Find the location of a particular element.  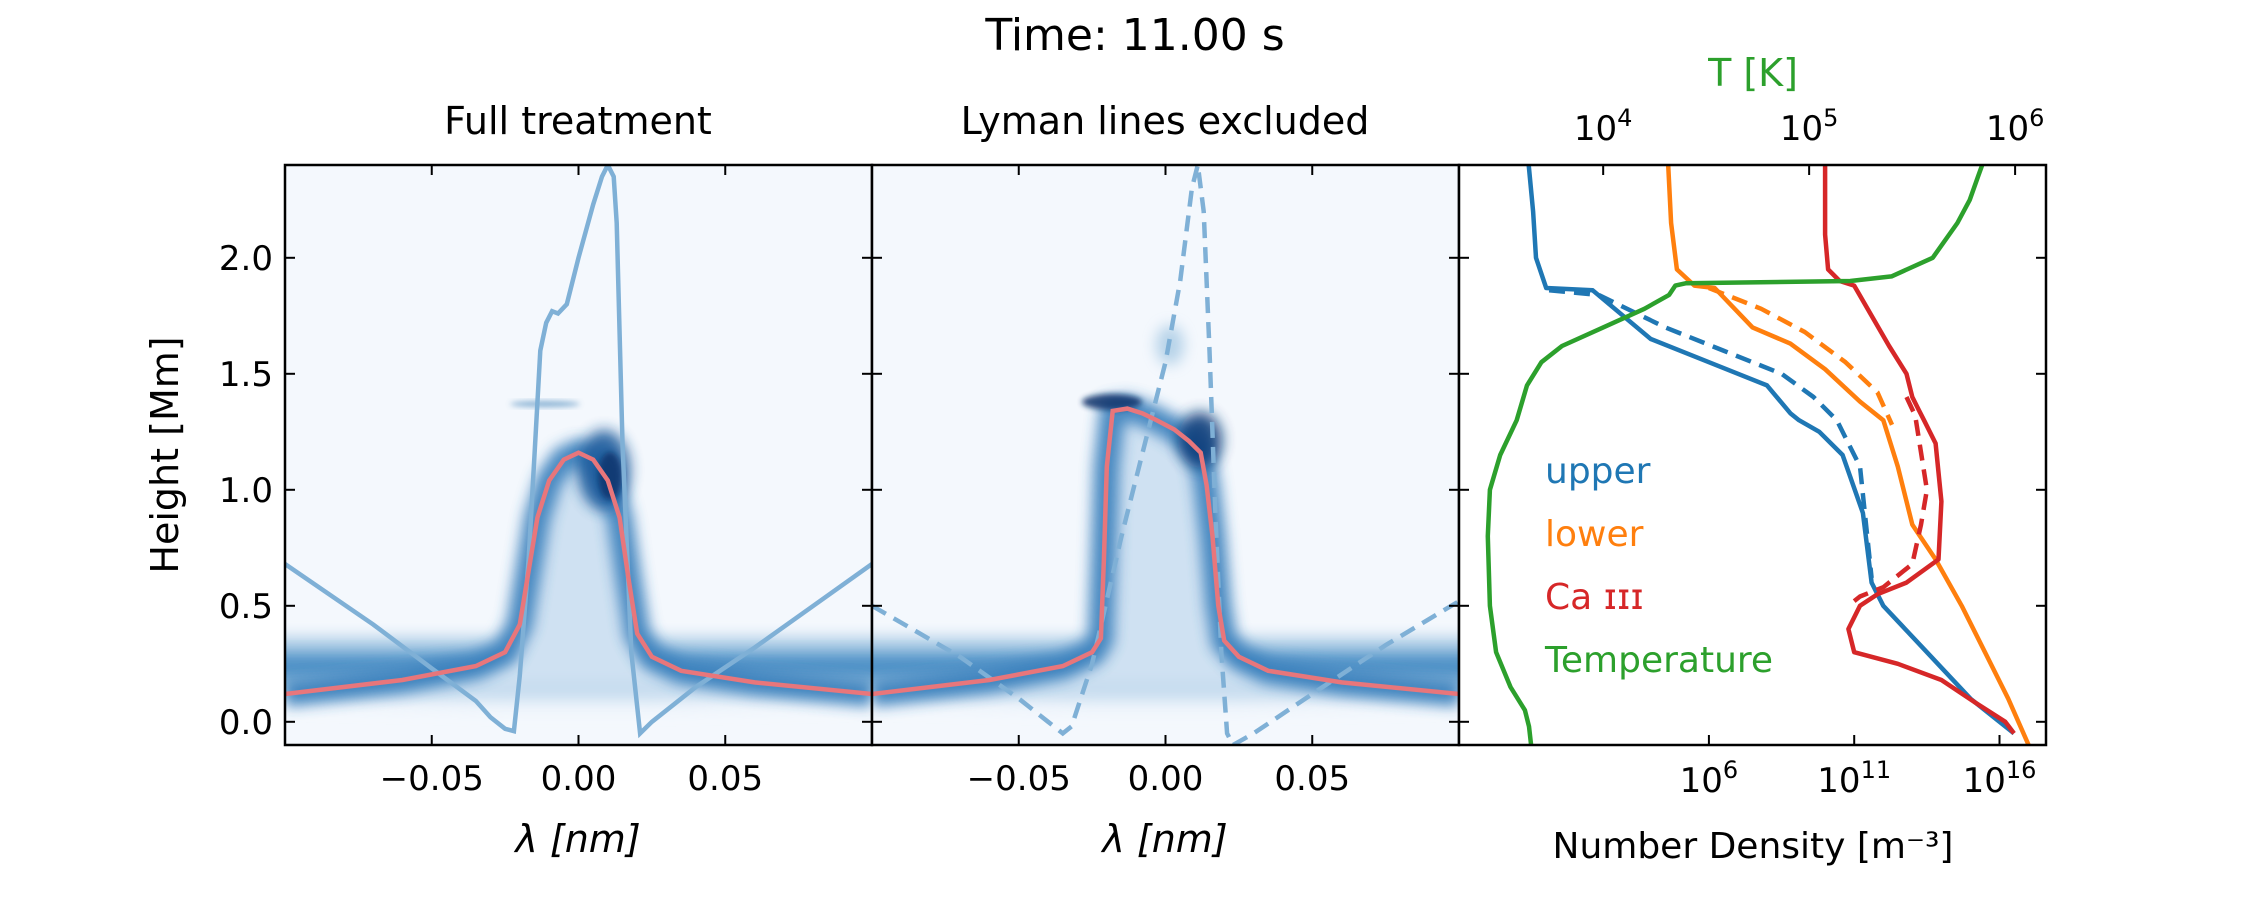

panel1-faint-streak is located at coordinates (545, 404).